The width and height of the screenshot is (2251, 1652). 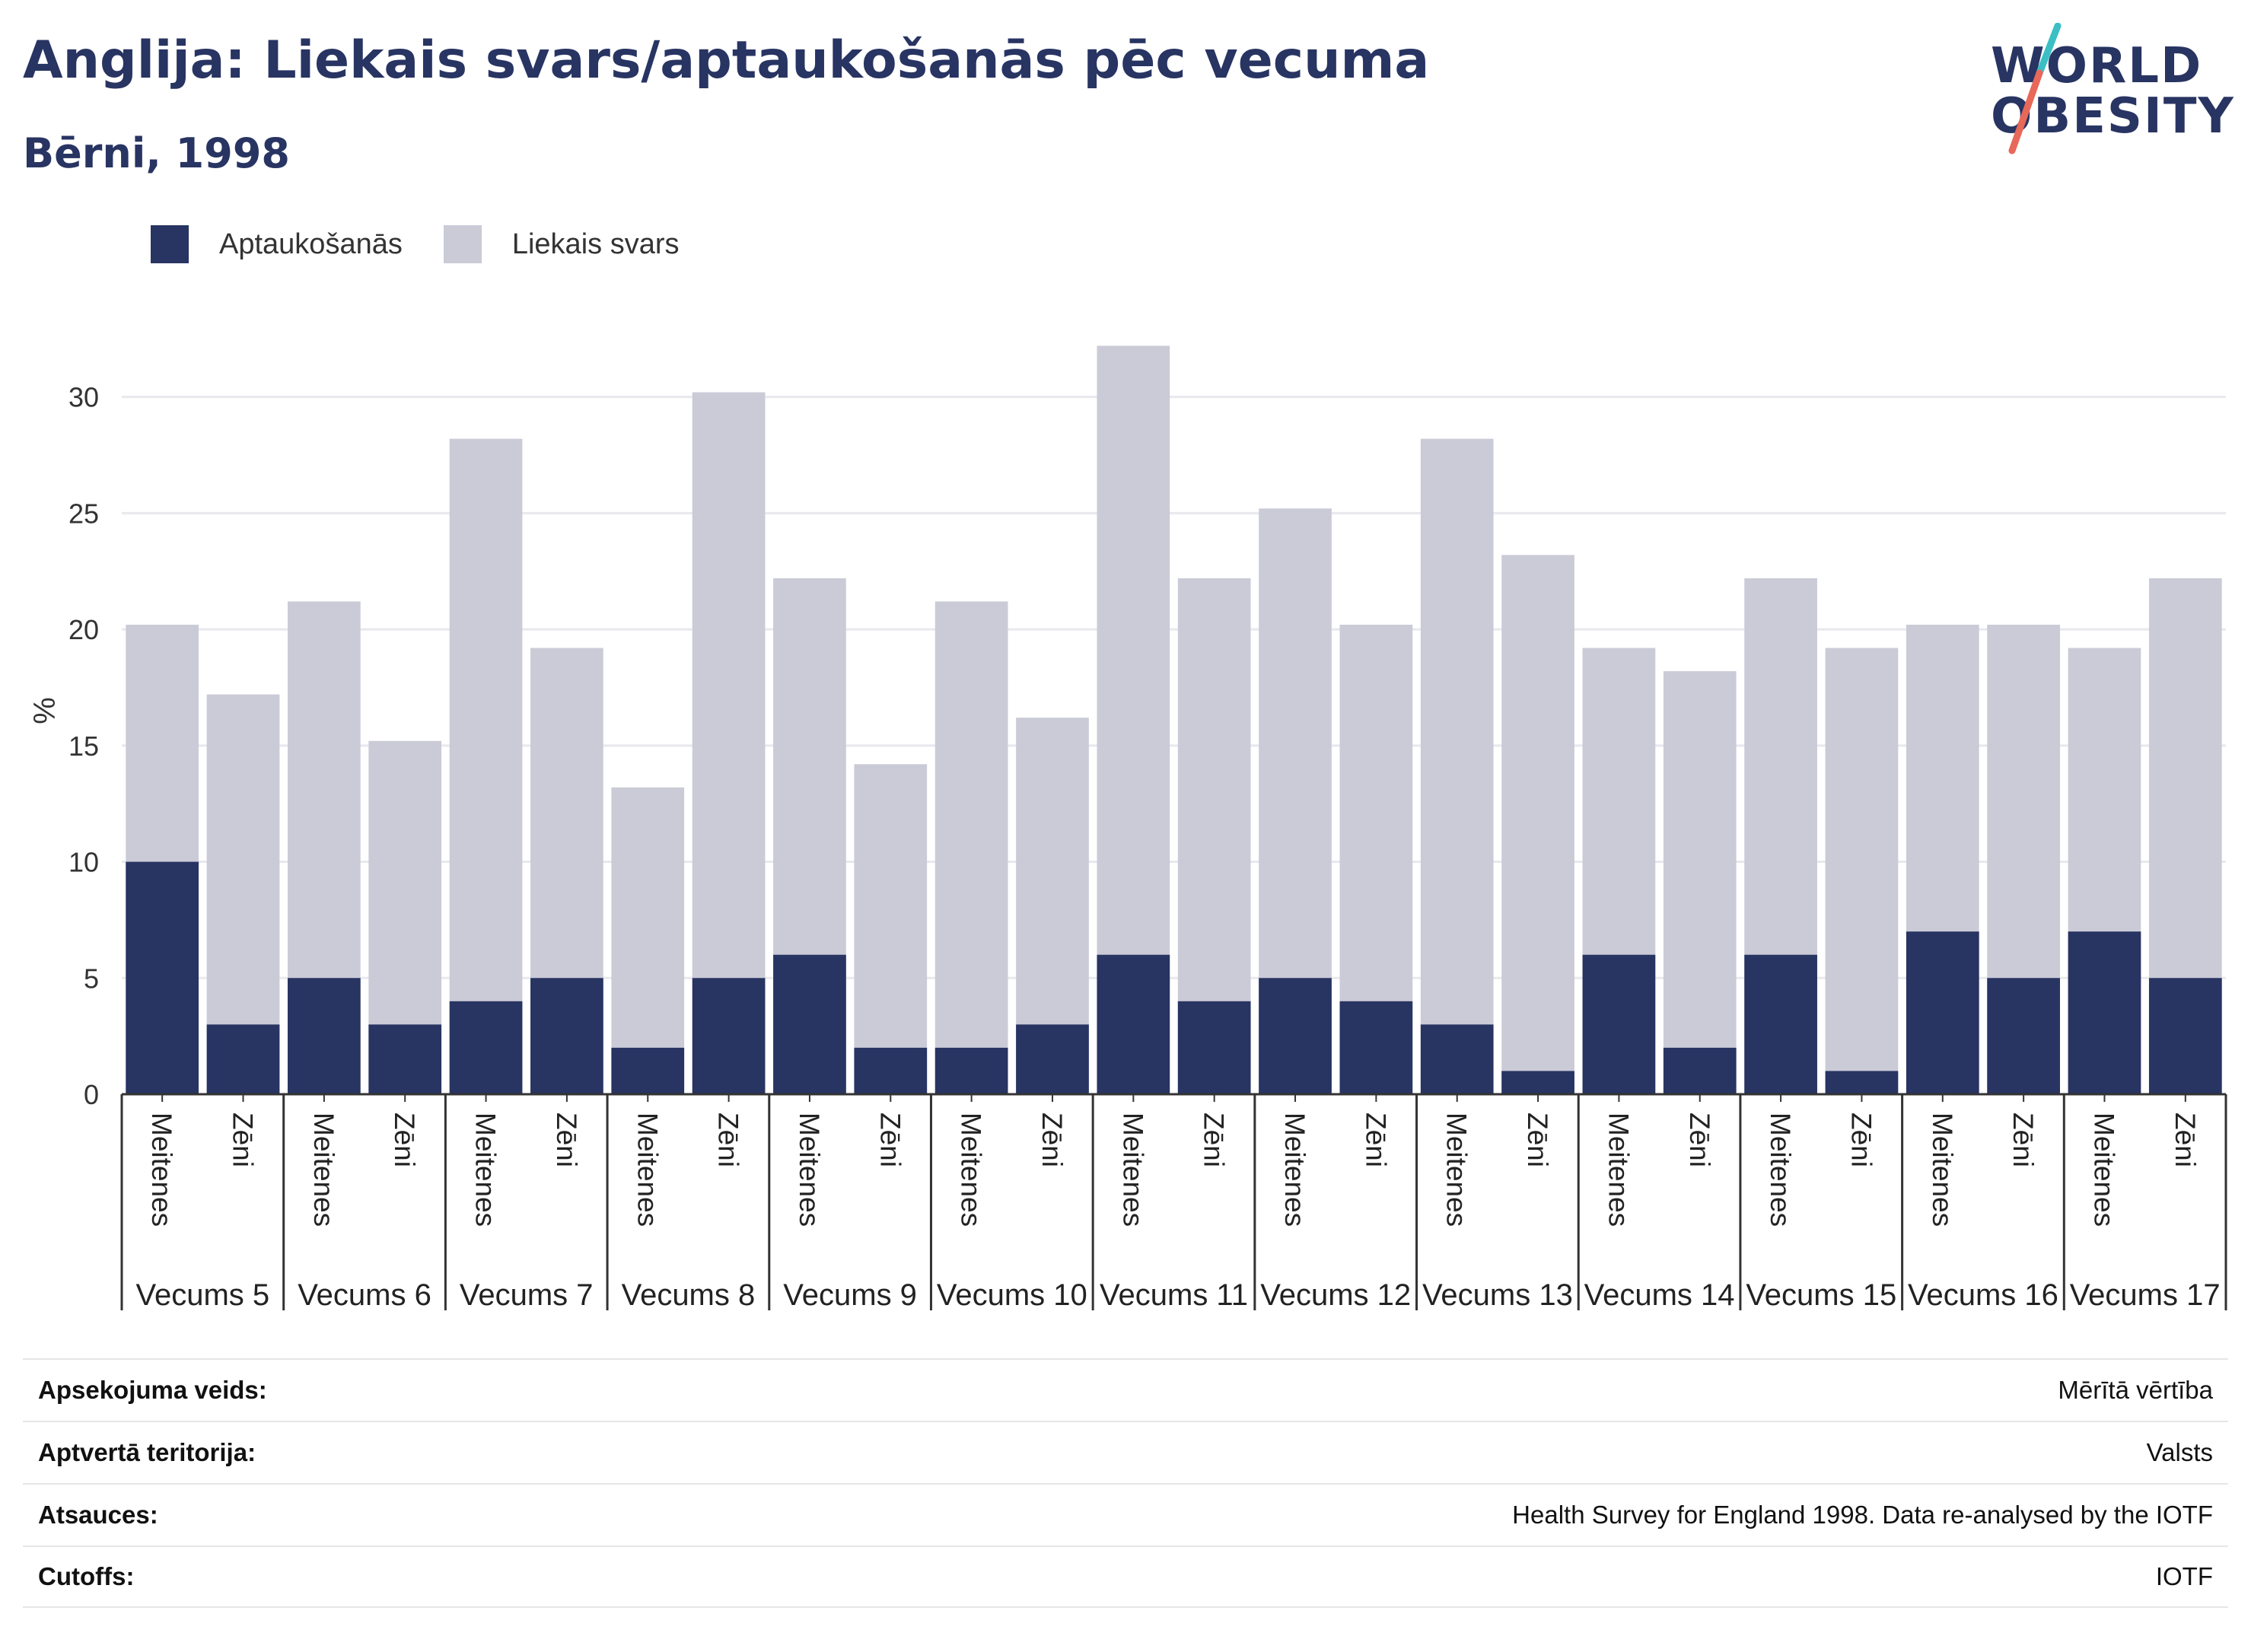 What do you see at coordinates (311, 244) in the screenshot?
I see `legend-label-obesity: Aptaukošanās` at bounding box center [311, 244].